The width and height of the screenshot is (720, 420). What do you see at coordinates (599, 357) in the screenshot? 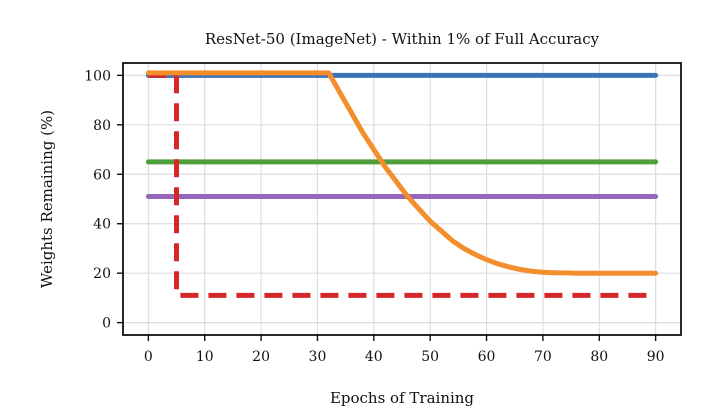
I see `x-tick-label: 80` at bounding box center [599, 357].